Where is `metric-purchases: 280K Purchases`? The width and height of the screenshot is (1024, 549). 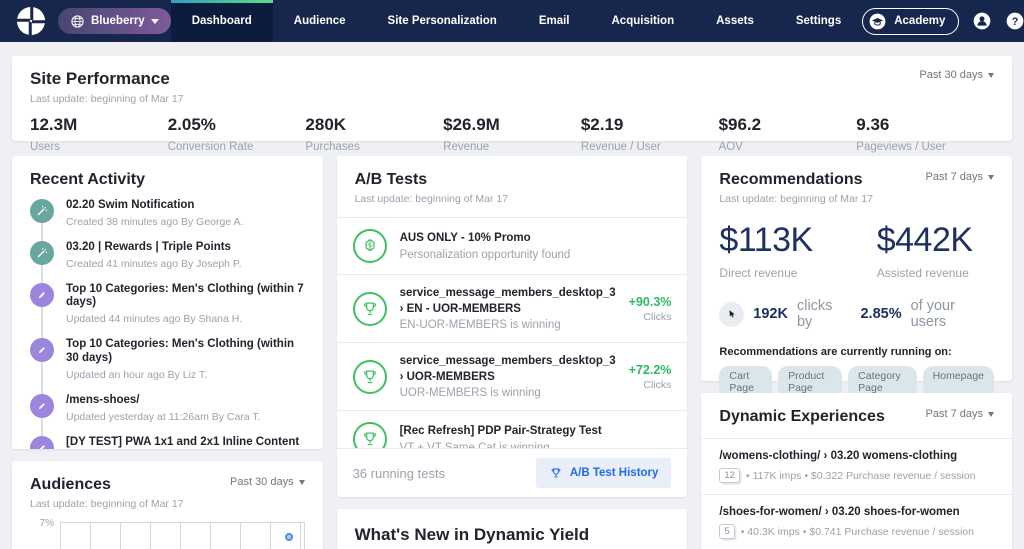
metric-purchases: 280K Purchases is located at coordinates (332, 134).